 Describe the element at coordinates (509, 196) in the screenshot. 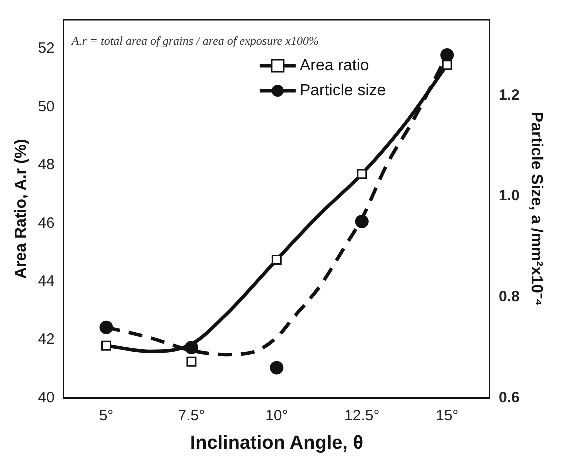

I see `y2-tick-label: 1.0` at that location.